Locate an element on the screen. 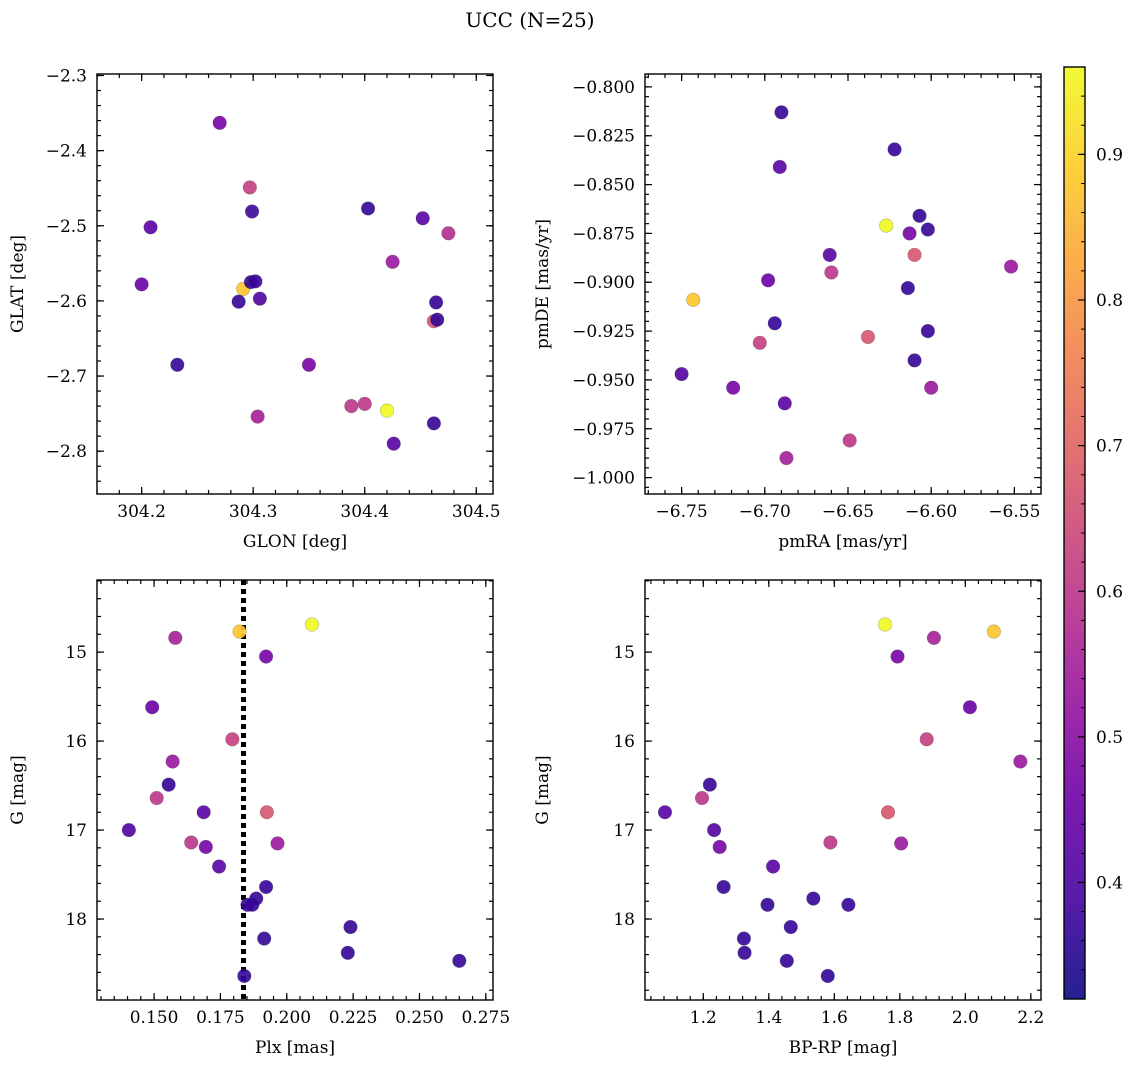  y-tick-label: −2.8 is located at coordinates (66, 452).